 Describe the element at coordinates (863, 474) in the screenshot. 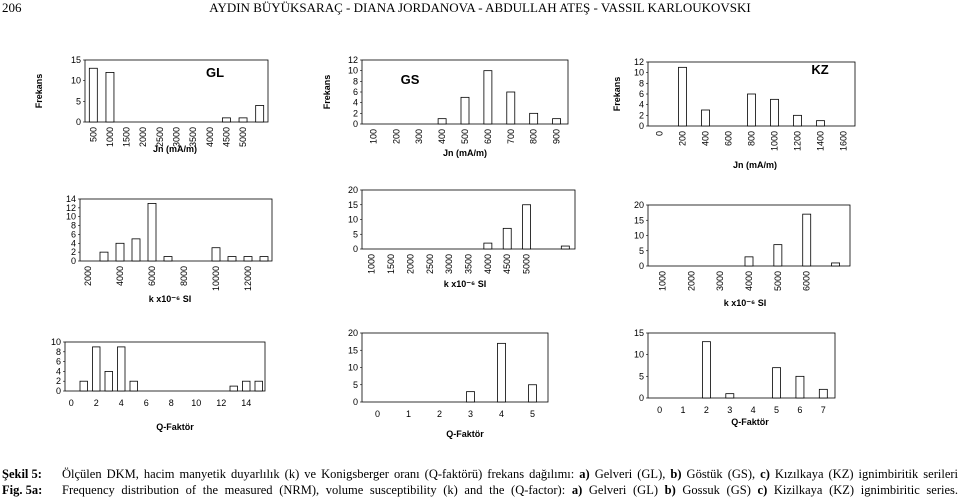

I see `caption-segment: Kızılkaya (KZ) ignimbiritik serileri` at that location.